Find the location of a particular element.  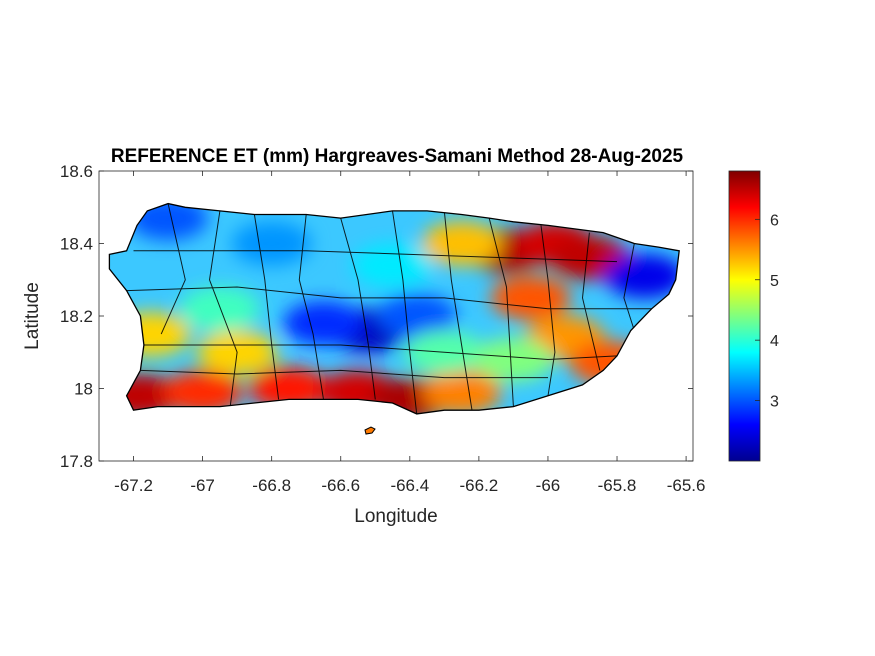

x-tick-label: -66.2 is located at coordinates (479, 485).